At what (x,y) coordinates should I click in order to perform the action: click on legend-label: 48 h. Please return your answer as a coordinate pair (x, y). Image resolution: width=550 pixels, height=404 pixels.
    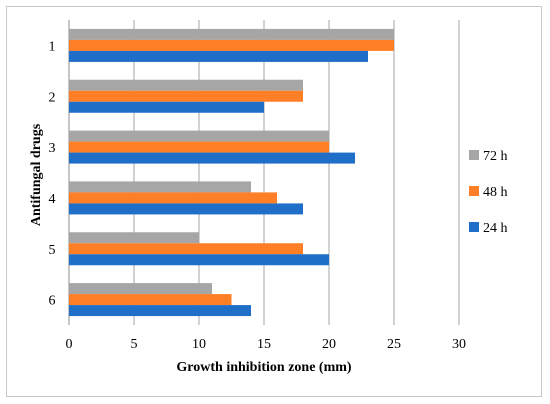
    Looking at the image, I should click on (495, 192).